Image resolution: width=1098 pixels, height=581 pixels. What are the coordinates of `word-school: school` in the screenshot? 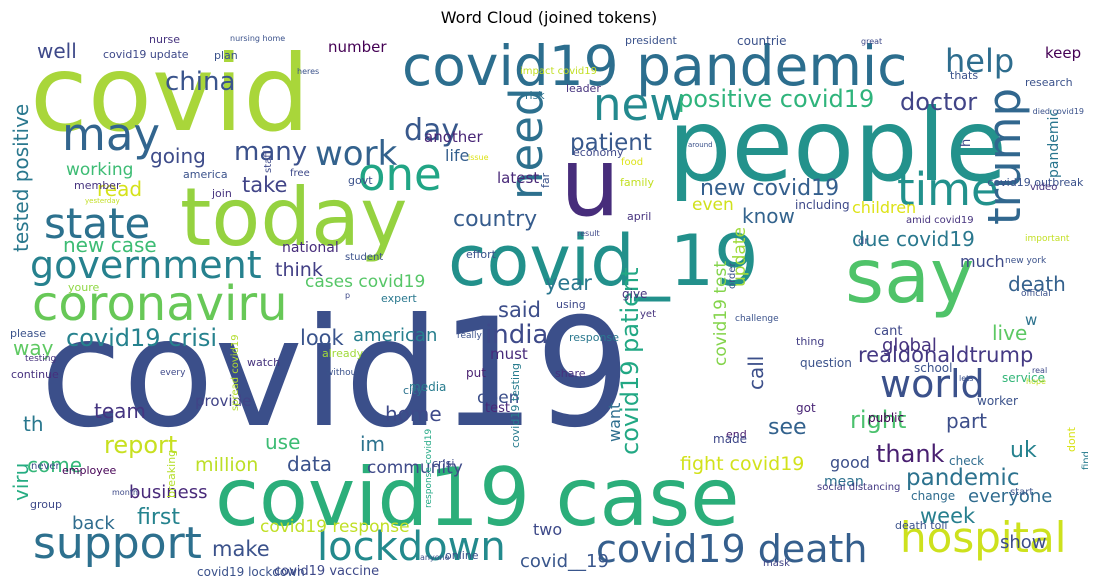 It's located at (933, 368).